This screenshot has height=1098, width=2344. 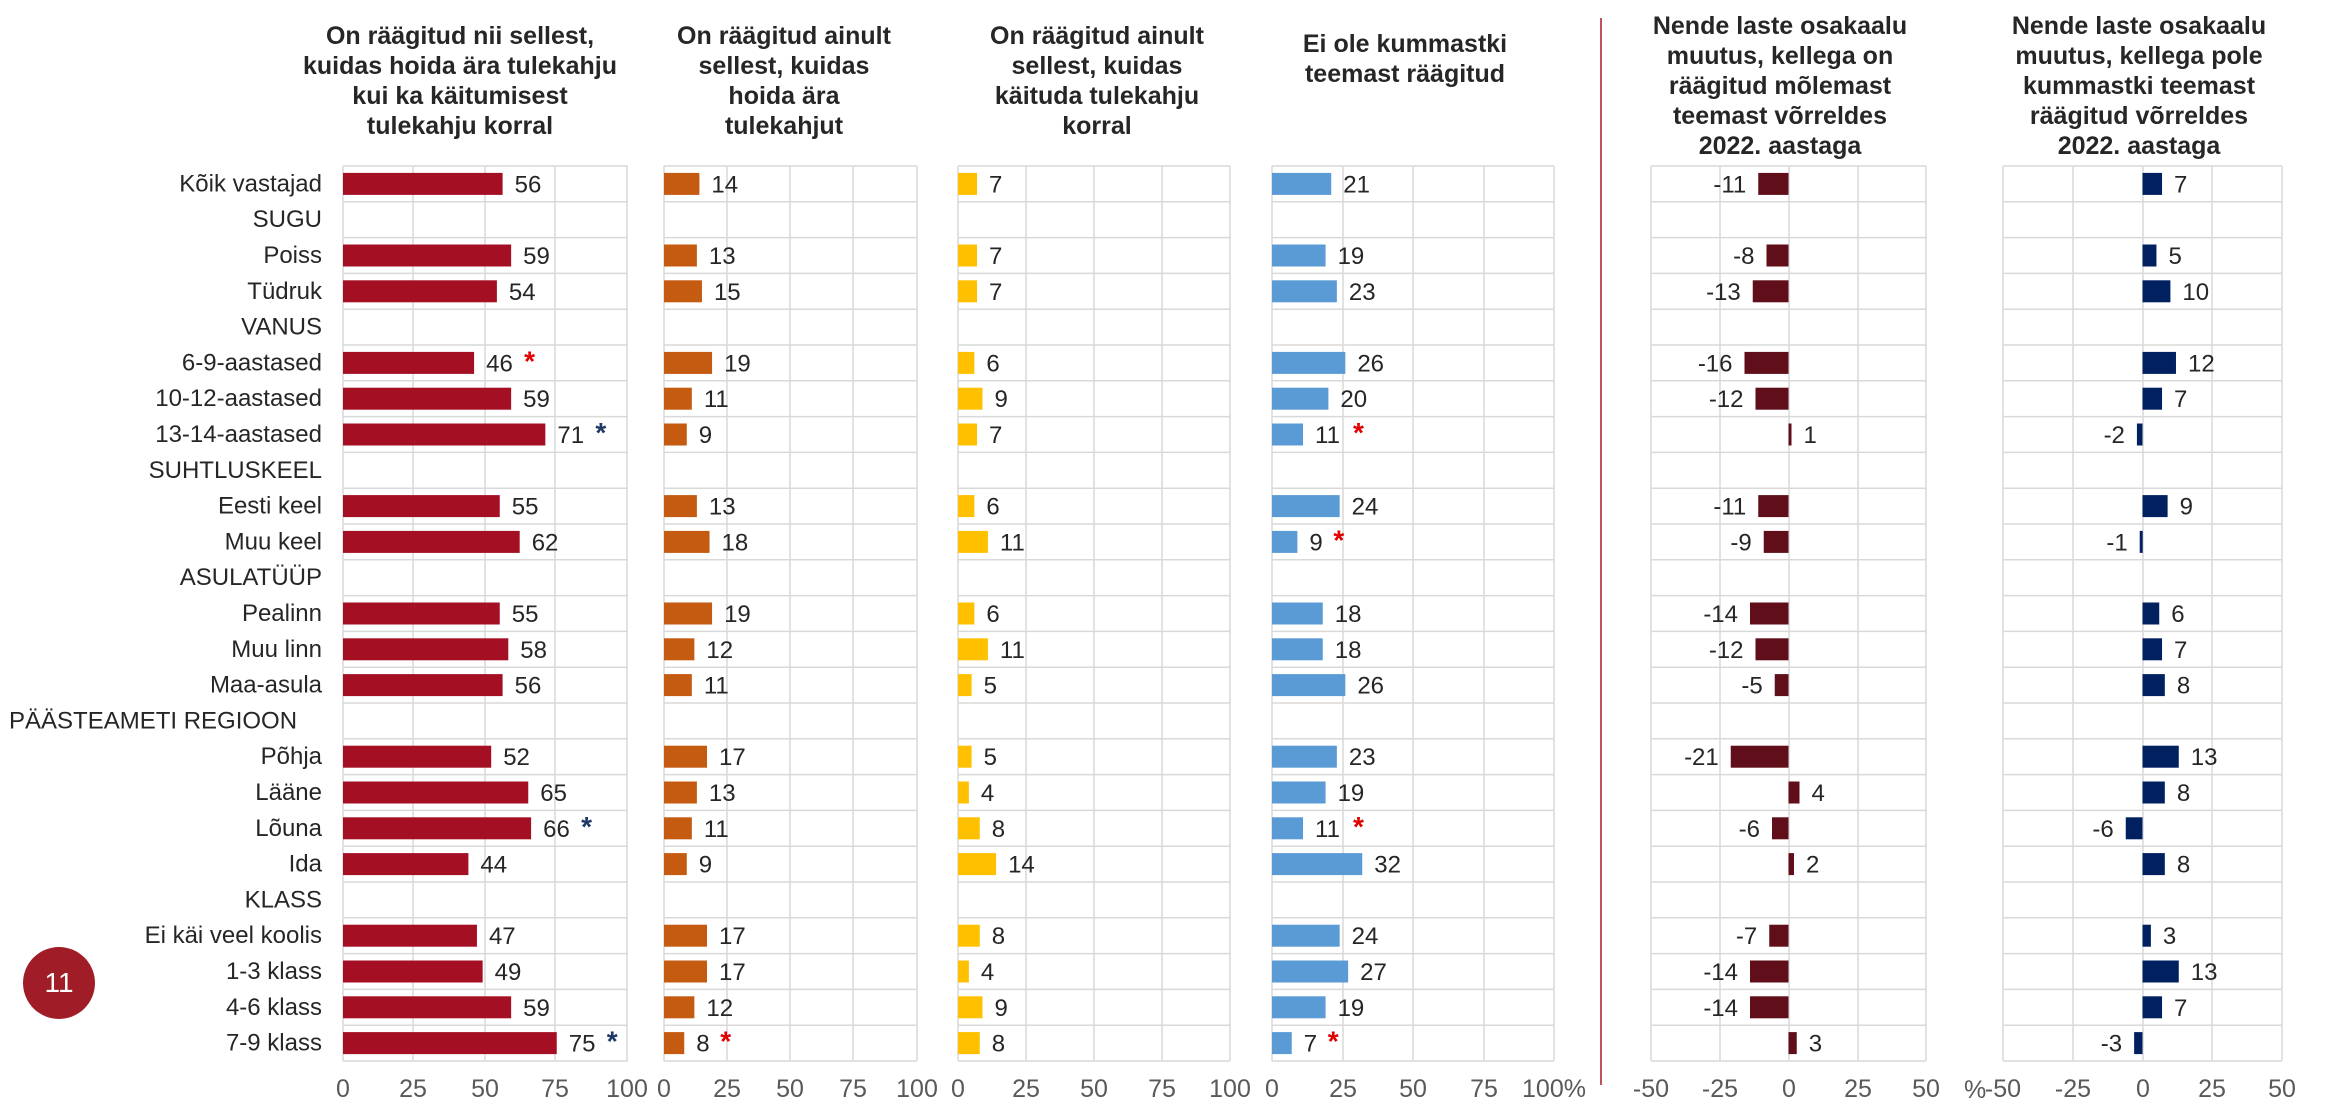 I want to click on panel-title-line: tulekahjut, so click(x=784, y=126).